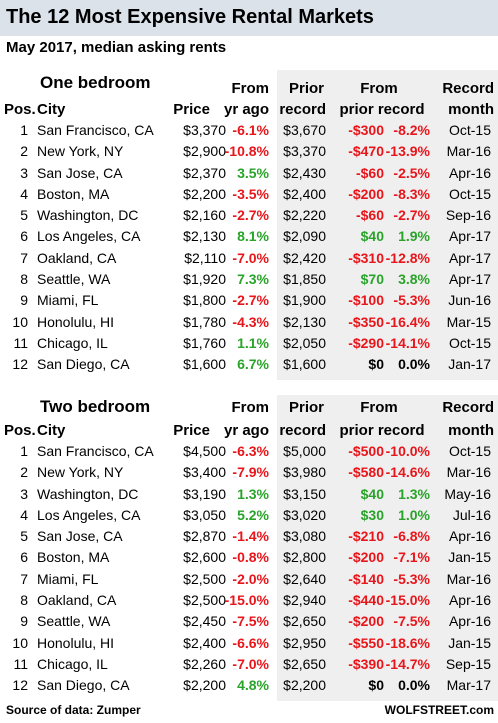 Image resolution: width=498 pixels, height=723 pixels. Describe the element at coordinates (253, 514) in the screenshot. I see `yoy-change-cell: 5.2%` at that location.